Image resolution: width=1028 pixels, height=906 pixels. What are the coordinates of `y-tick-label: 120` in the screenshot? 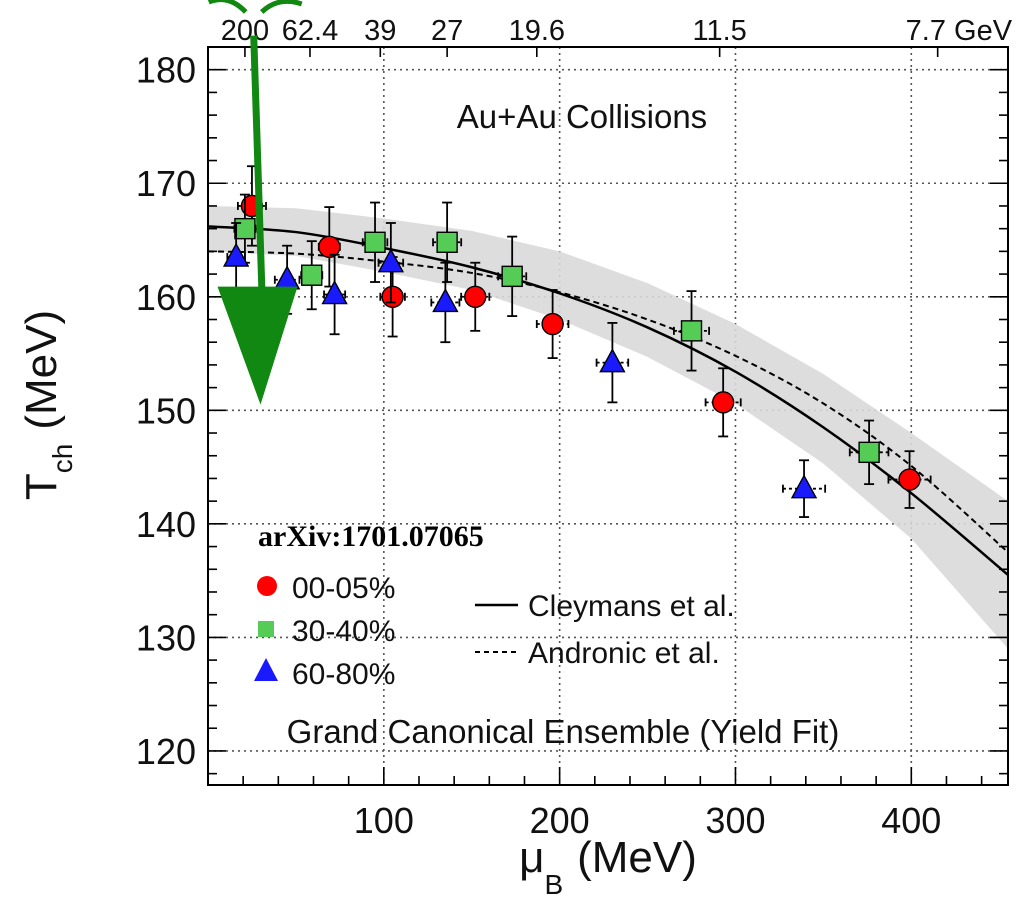 It's located at (166, 751).